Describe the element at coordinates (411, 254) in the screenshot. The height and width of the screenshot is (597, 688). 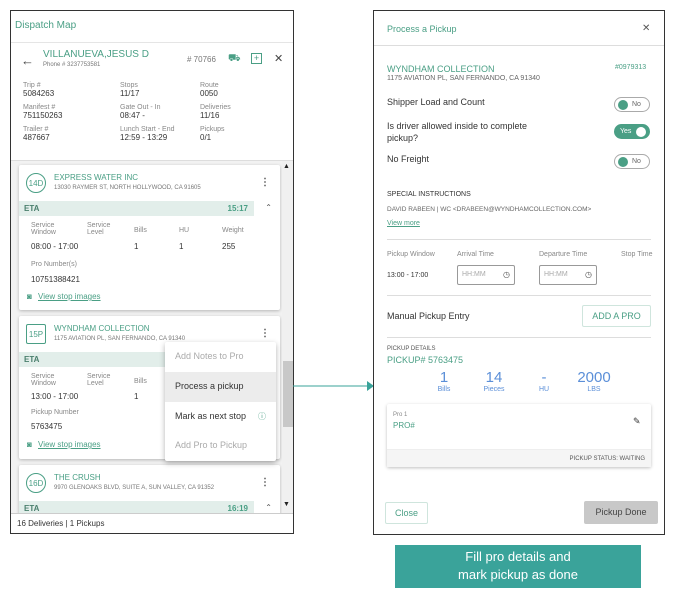
I see `pickup-window-label: Pickup Window` at that location.